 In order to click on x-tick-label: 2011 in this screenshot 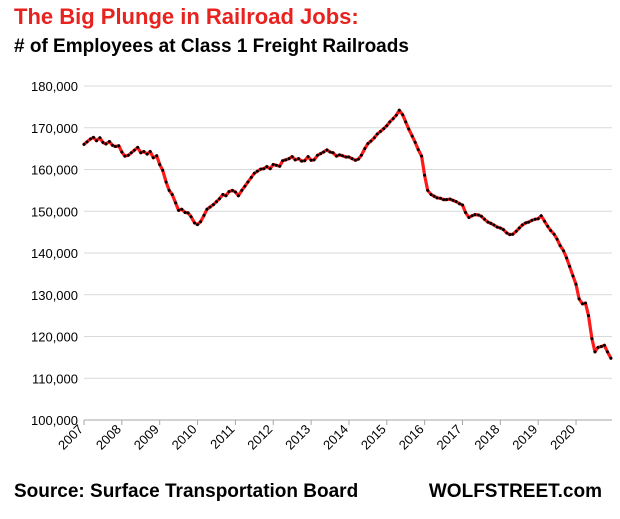, I will do `click(222, 437)`.